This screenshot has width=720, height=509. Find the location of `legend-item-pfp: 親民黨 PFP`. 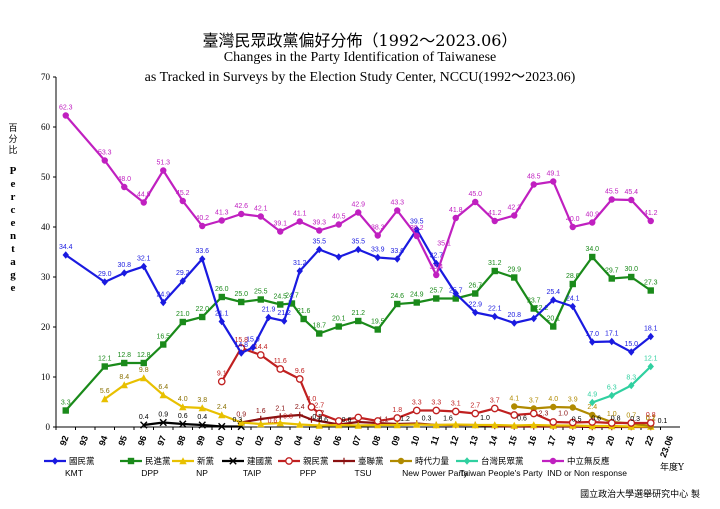

legend-item-pfp: 親民黨 PFP is located at coordinates (303, 467).